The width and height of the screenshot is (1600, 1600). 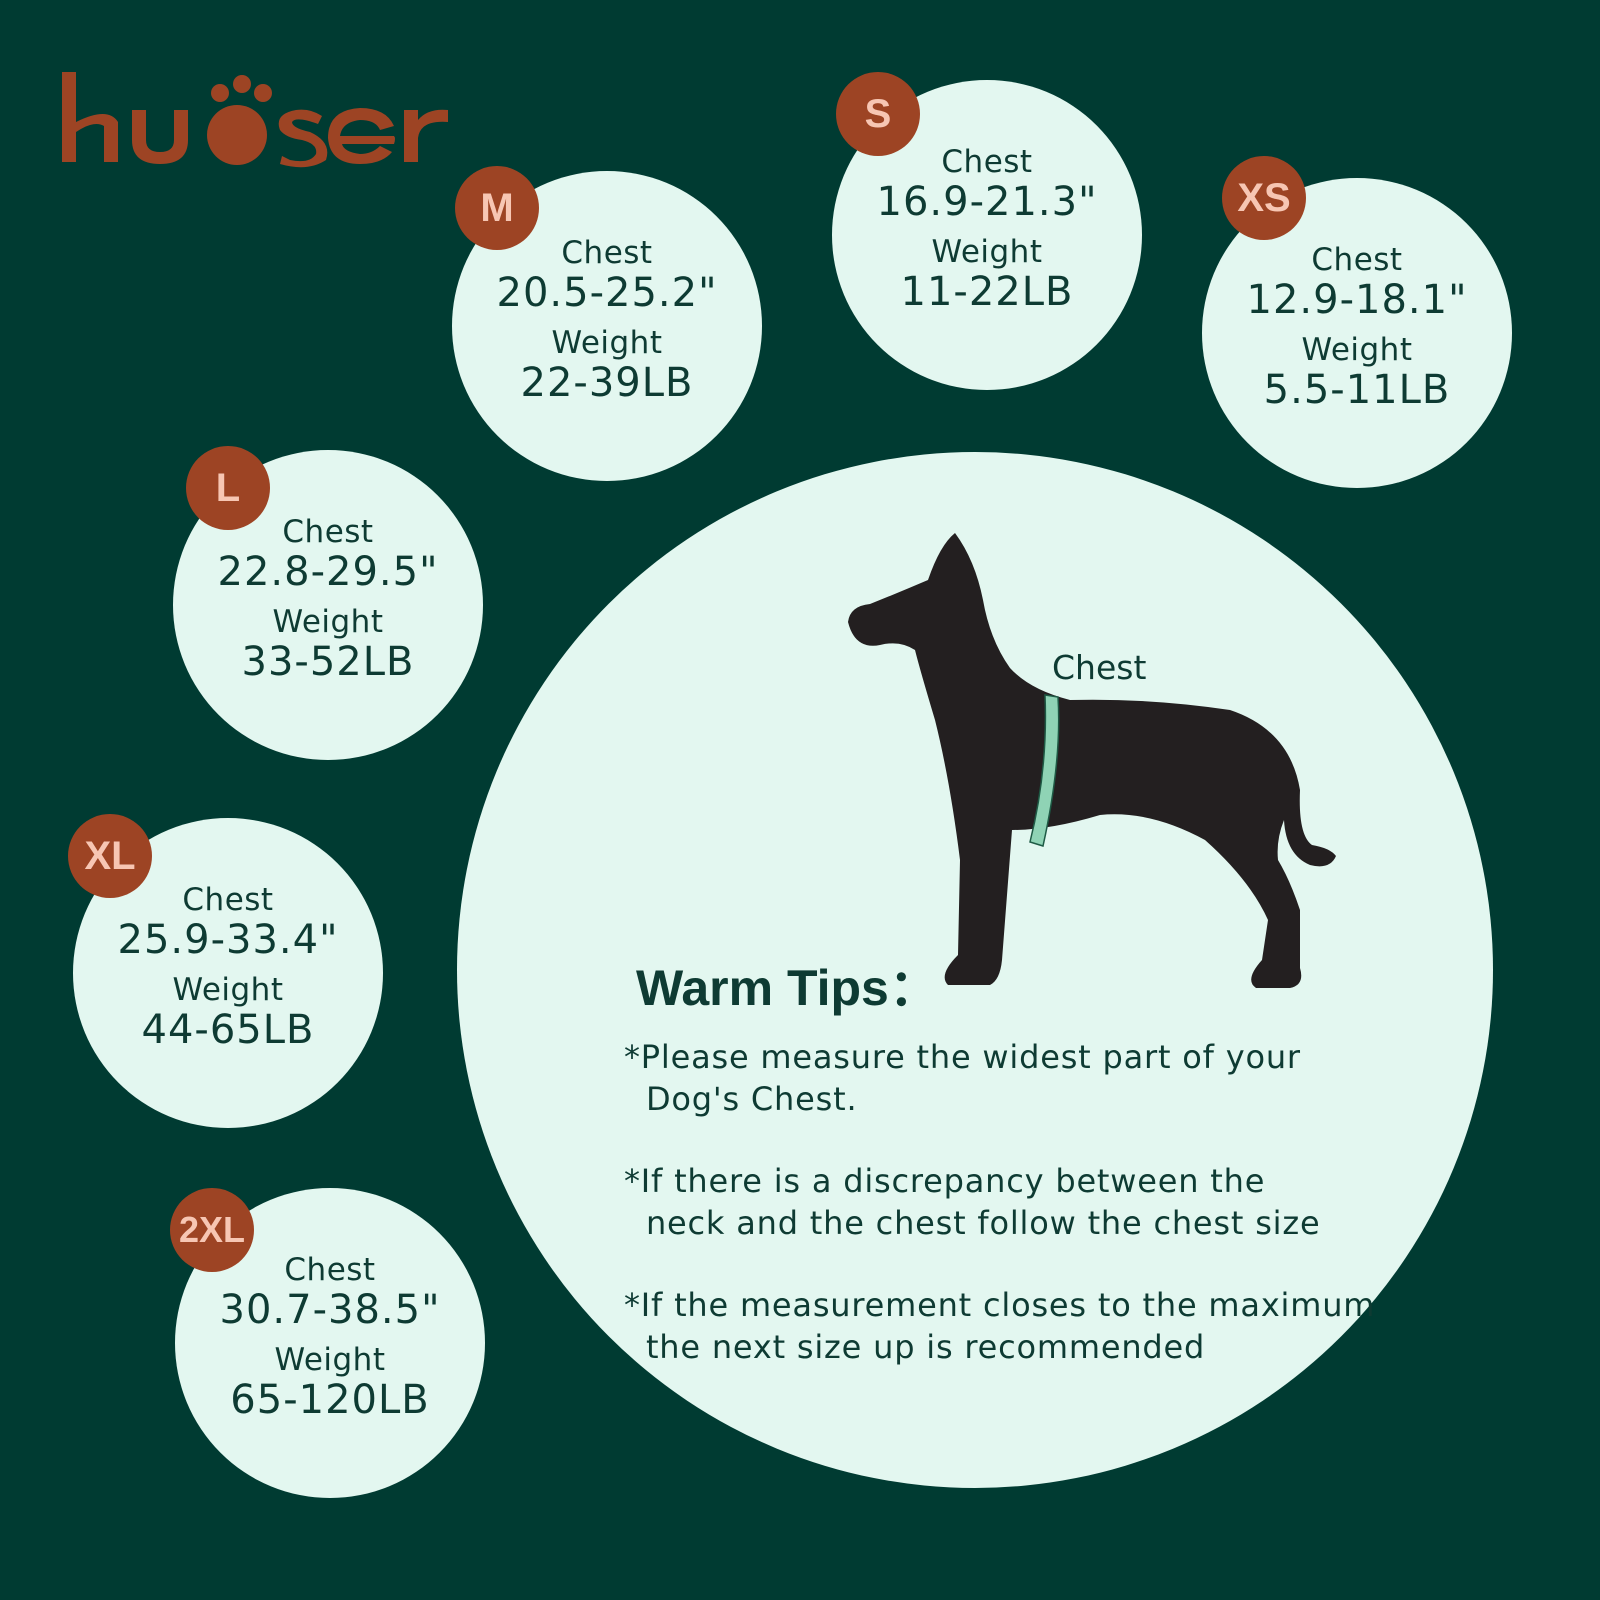 I want to click on chest-value: 22.8-29.5", so click(x=328, y=572).